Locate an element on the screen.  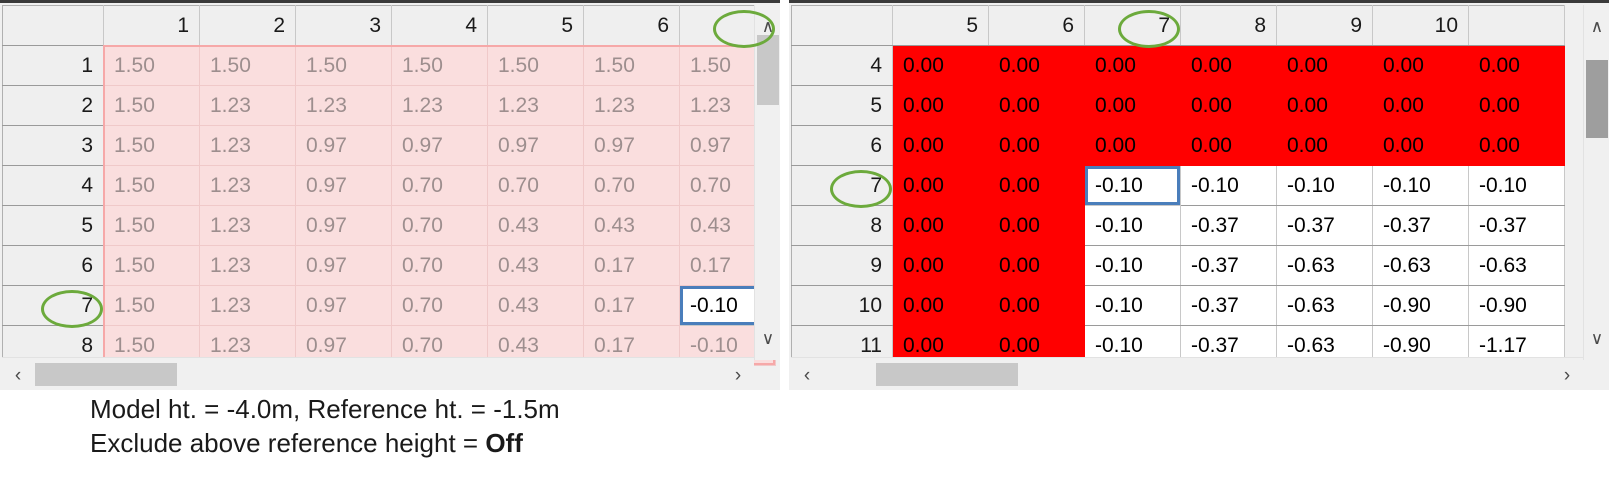
scroll-right-icon: › is located at coordinates (1567, 375).